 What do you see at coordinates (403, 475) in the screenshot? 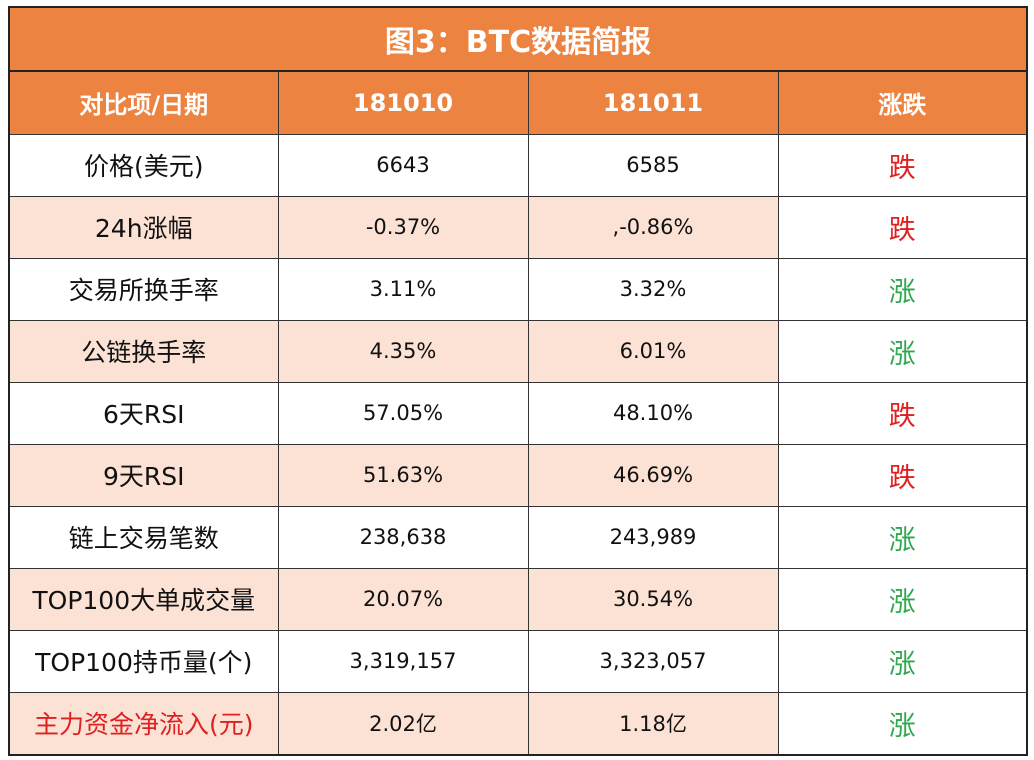
I see `value-date-1: 51.63%` at bounding box center [403, 475].